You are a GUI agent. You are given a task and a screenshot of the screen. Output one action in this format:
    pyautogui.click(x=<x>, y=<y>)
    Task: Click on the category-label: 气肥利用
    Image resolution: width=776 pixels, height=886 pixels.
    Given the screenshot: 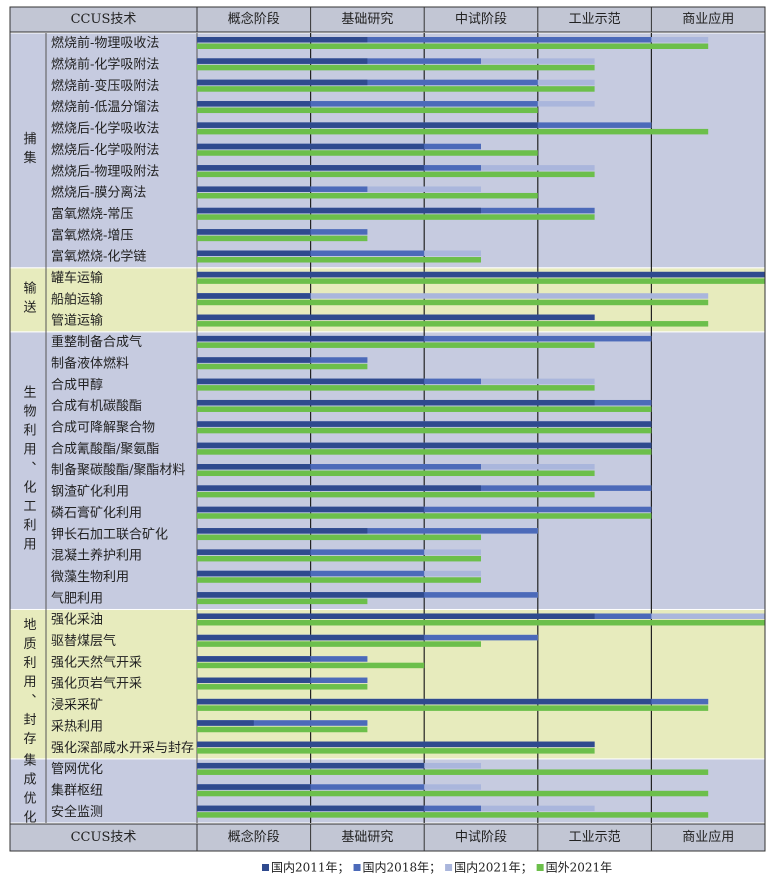 What is the action you would take?
    pyautogui.click(x=77, y=598)
    